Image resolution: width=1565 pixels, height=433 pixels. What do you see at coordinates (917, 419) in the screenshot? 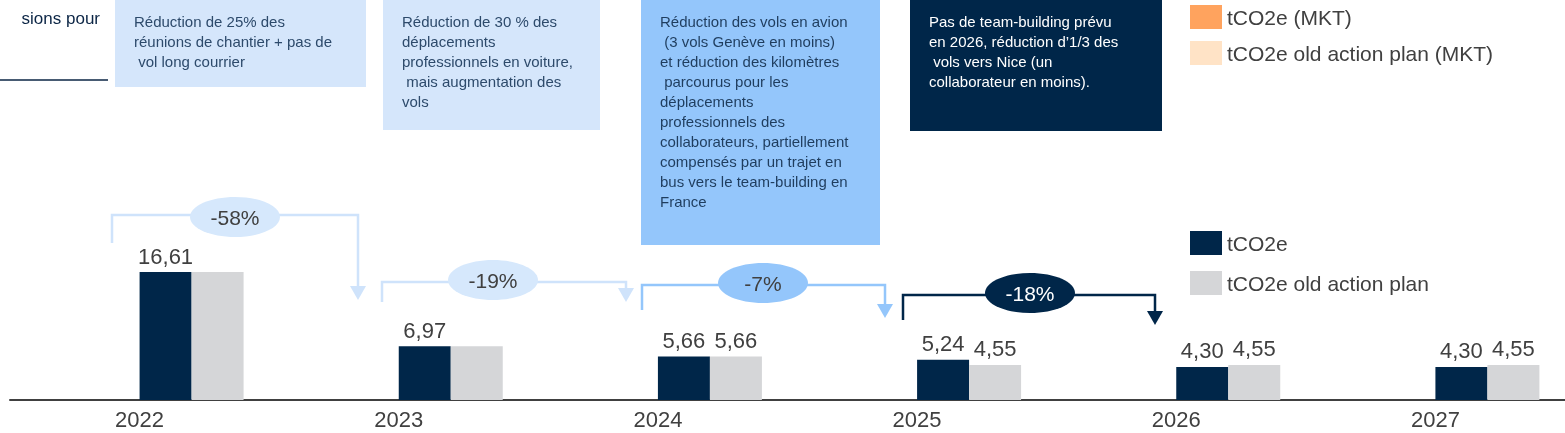
I see `x-tick-label: 2025` at bounding box center [917, 419].